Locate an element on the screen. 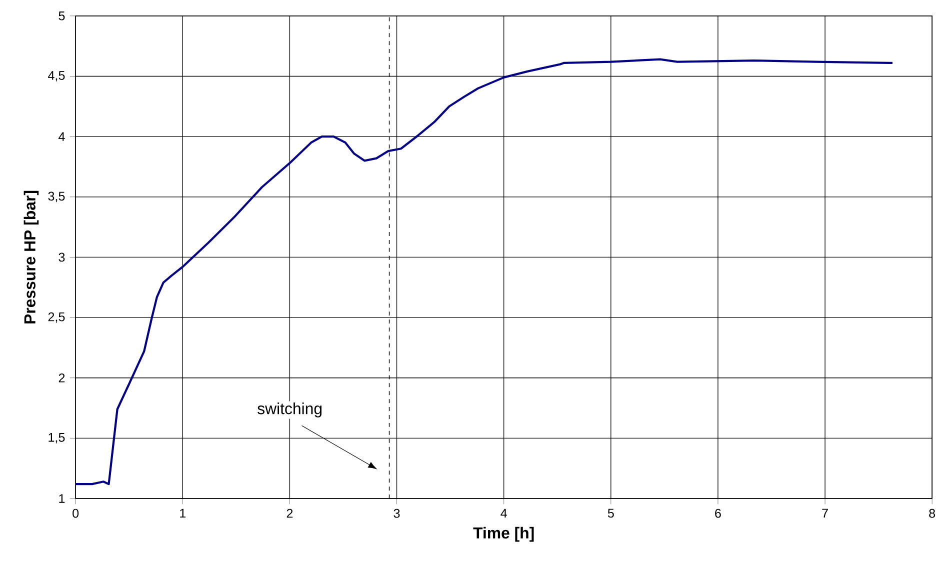 The width and height of the screenshot is (940, 569). y-tick-label: 3 is located at coordinates (61, 257).